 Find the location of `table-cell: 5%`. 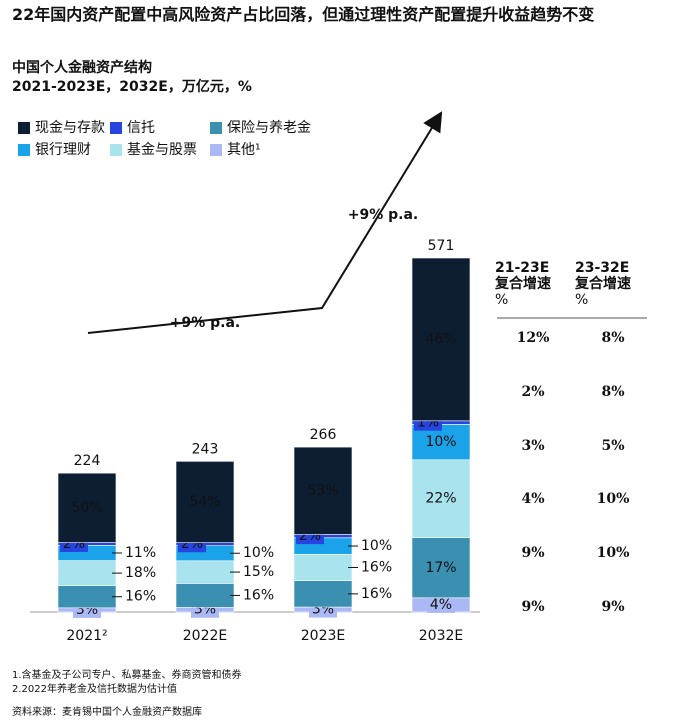

table-cell: 5% is located at coordinates (612, 446).